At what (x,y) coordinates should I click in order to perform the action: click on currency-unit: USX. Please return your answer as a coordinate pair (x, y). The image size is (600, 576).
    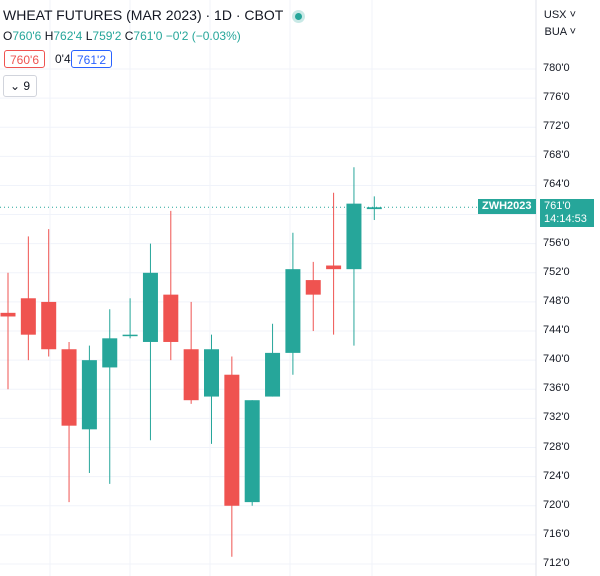
    Looking at the image, I should click on (555, 15).